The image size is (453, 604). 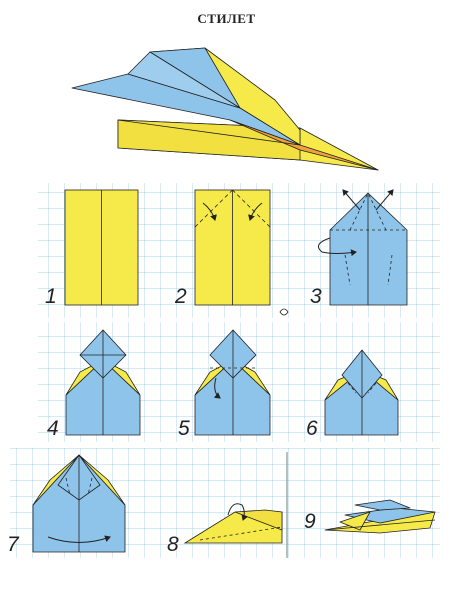 I want to click on step-number-4: 4, so click(x=53, y=428).